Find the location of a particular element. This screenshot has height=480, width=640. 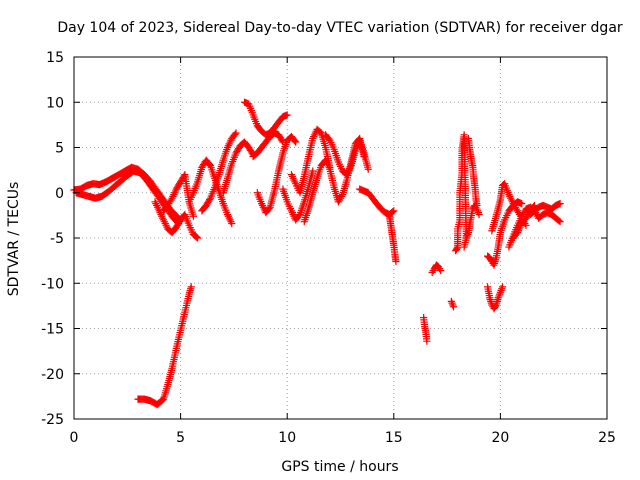

series-arc-s is located at coordinates (452, 304).